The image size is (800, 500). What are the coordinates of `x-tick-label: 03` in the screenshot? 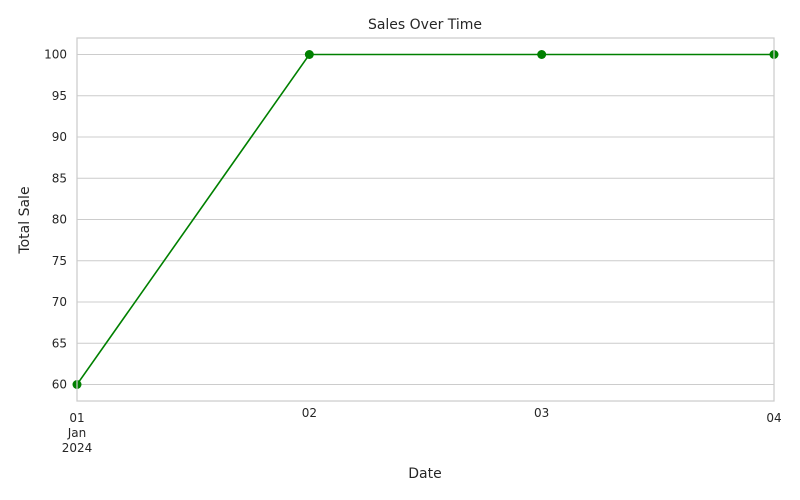 It's located at (541, 413).